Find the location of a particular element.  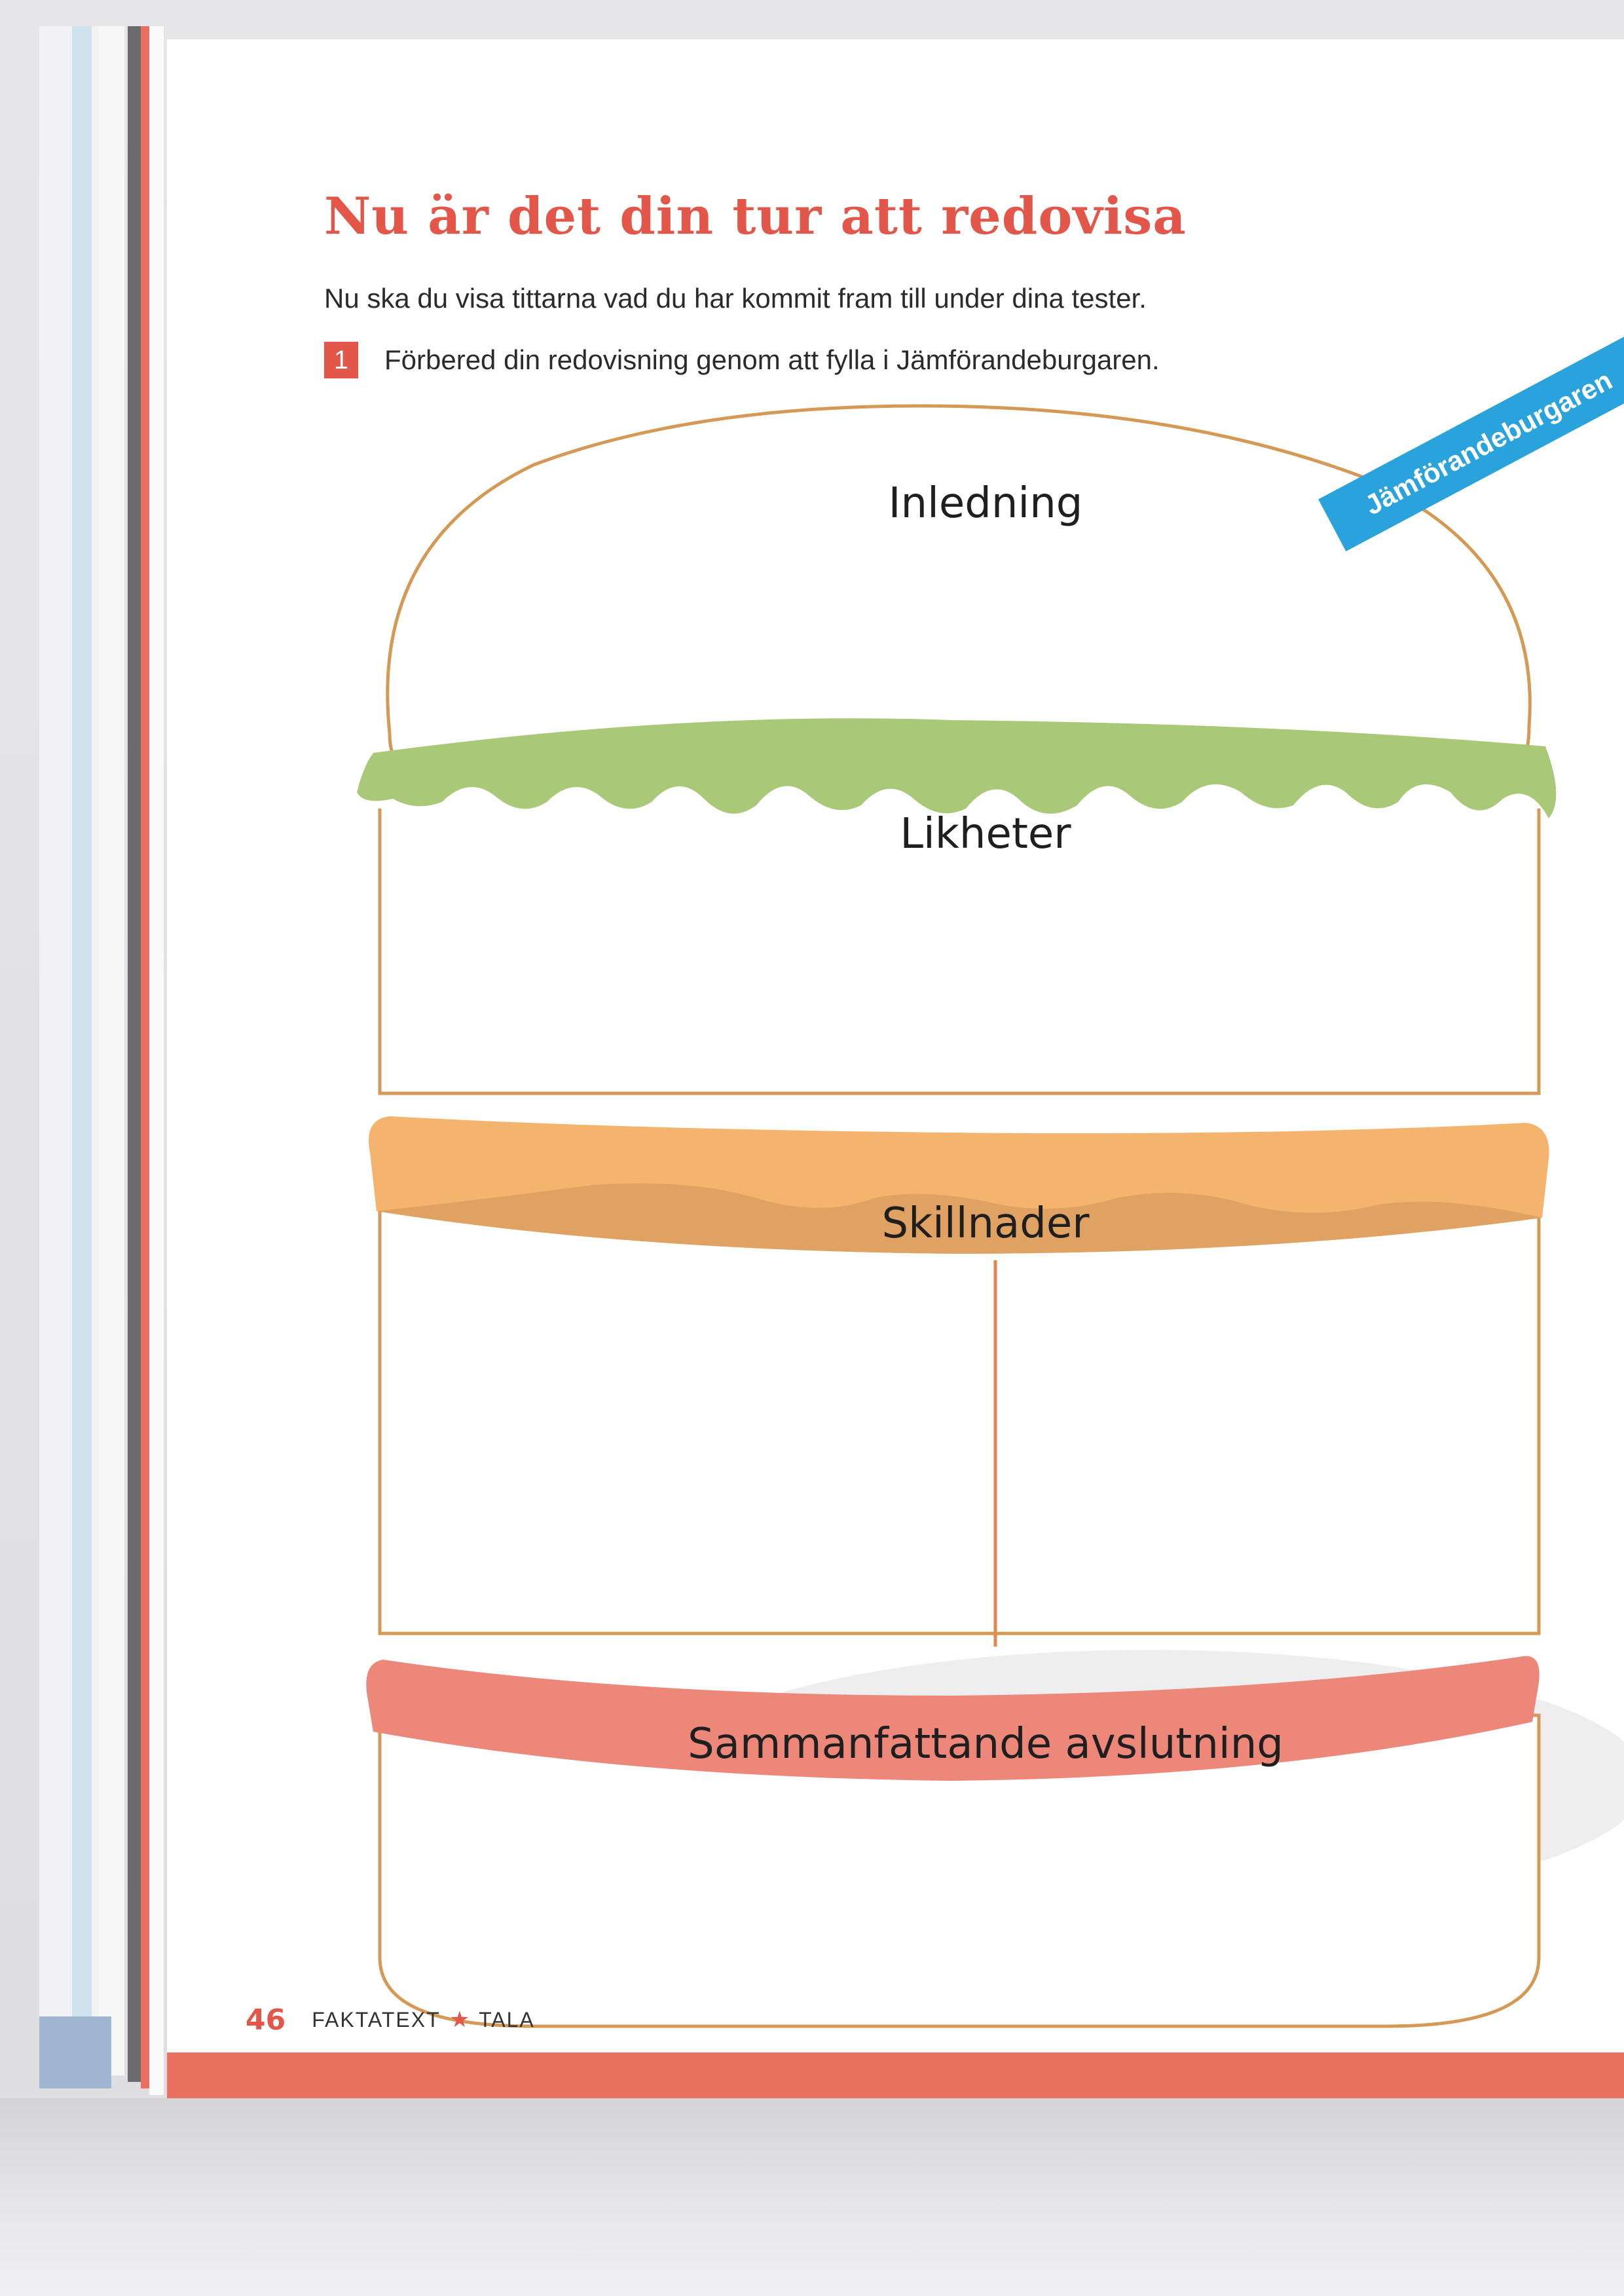

similarities-box is located at coordinates (959, 952).